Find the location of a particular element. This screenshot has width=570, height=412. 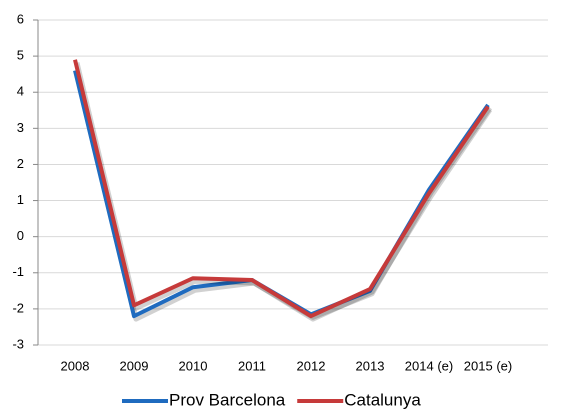

legend: Prov Barcelona Catalunya is located at coordinates (271, 399).